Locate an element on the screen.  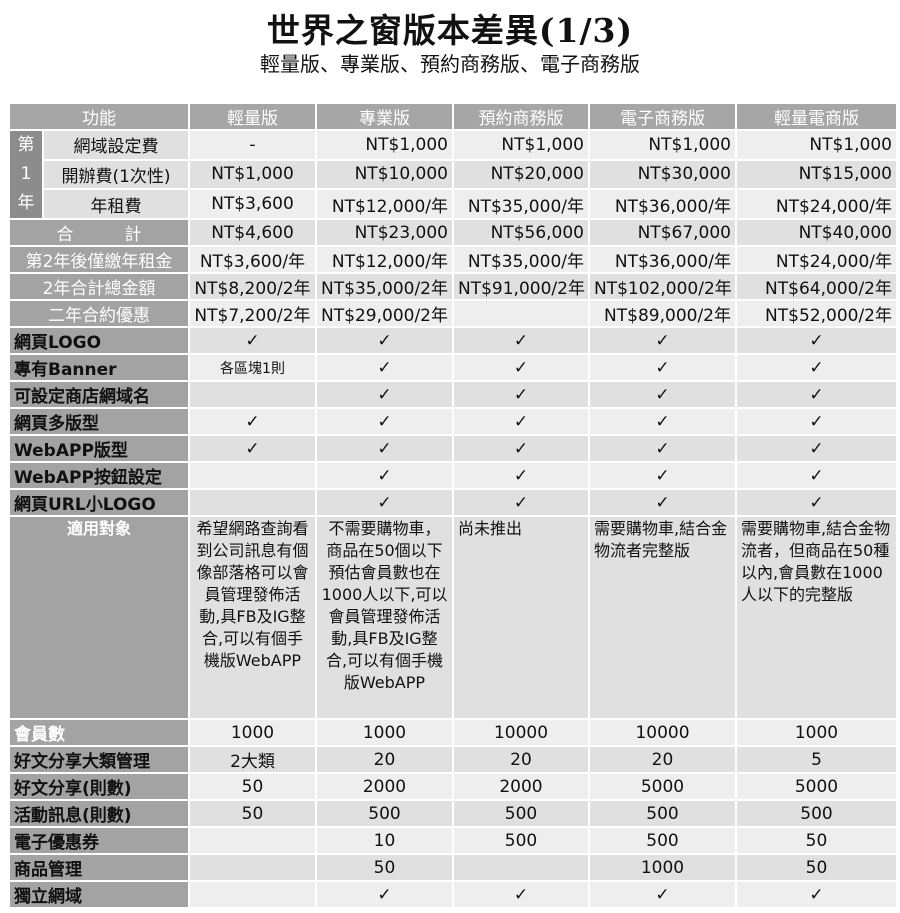
year-label-char: 1 is located at coordinates (26, 174).